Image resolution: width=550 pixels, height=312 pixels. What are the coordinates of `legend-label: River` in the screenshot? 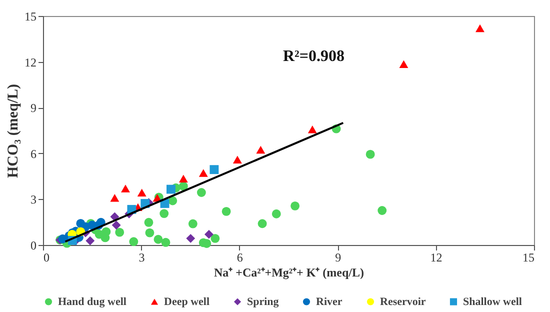 It's located at (329, 302).